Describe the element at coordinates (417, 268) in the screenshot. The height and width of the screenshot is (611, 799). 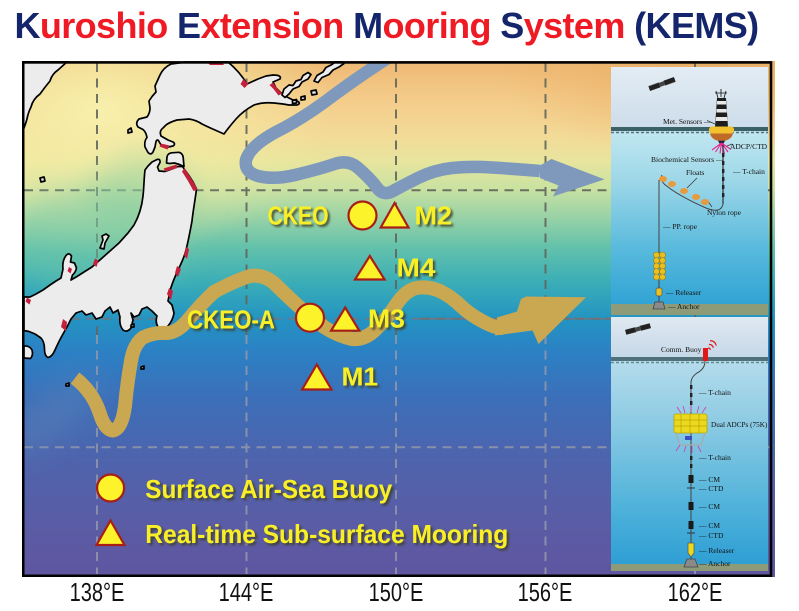
I see `svg-text: M4` at that location.